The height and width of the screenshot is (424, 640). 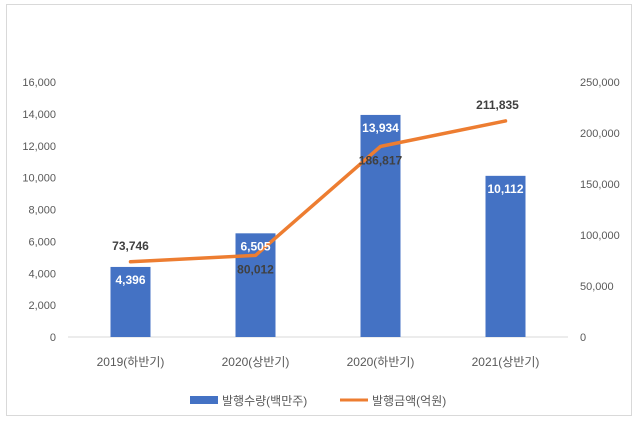 What do you see at coordinates (381, 160) in the screenshot?
I see `line-data-label: 186,817` at bounding box center [381, 160].